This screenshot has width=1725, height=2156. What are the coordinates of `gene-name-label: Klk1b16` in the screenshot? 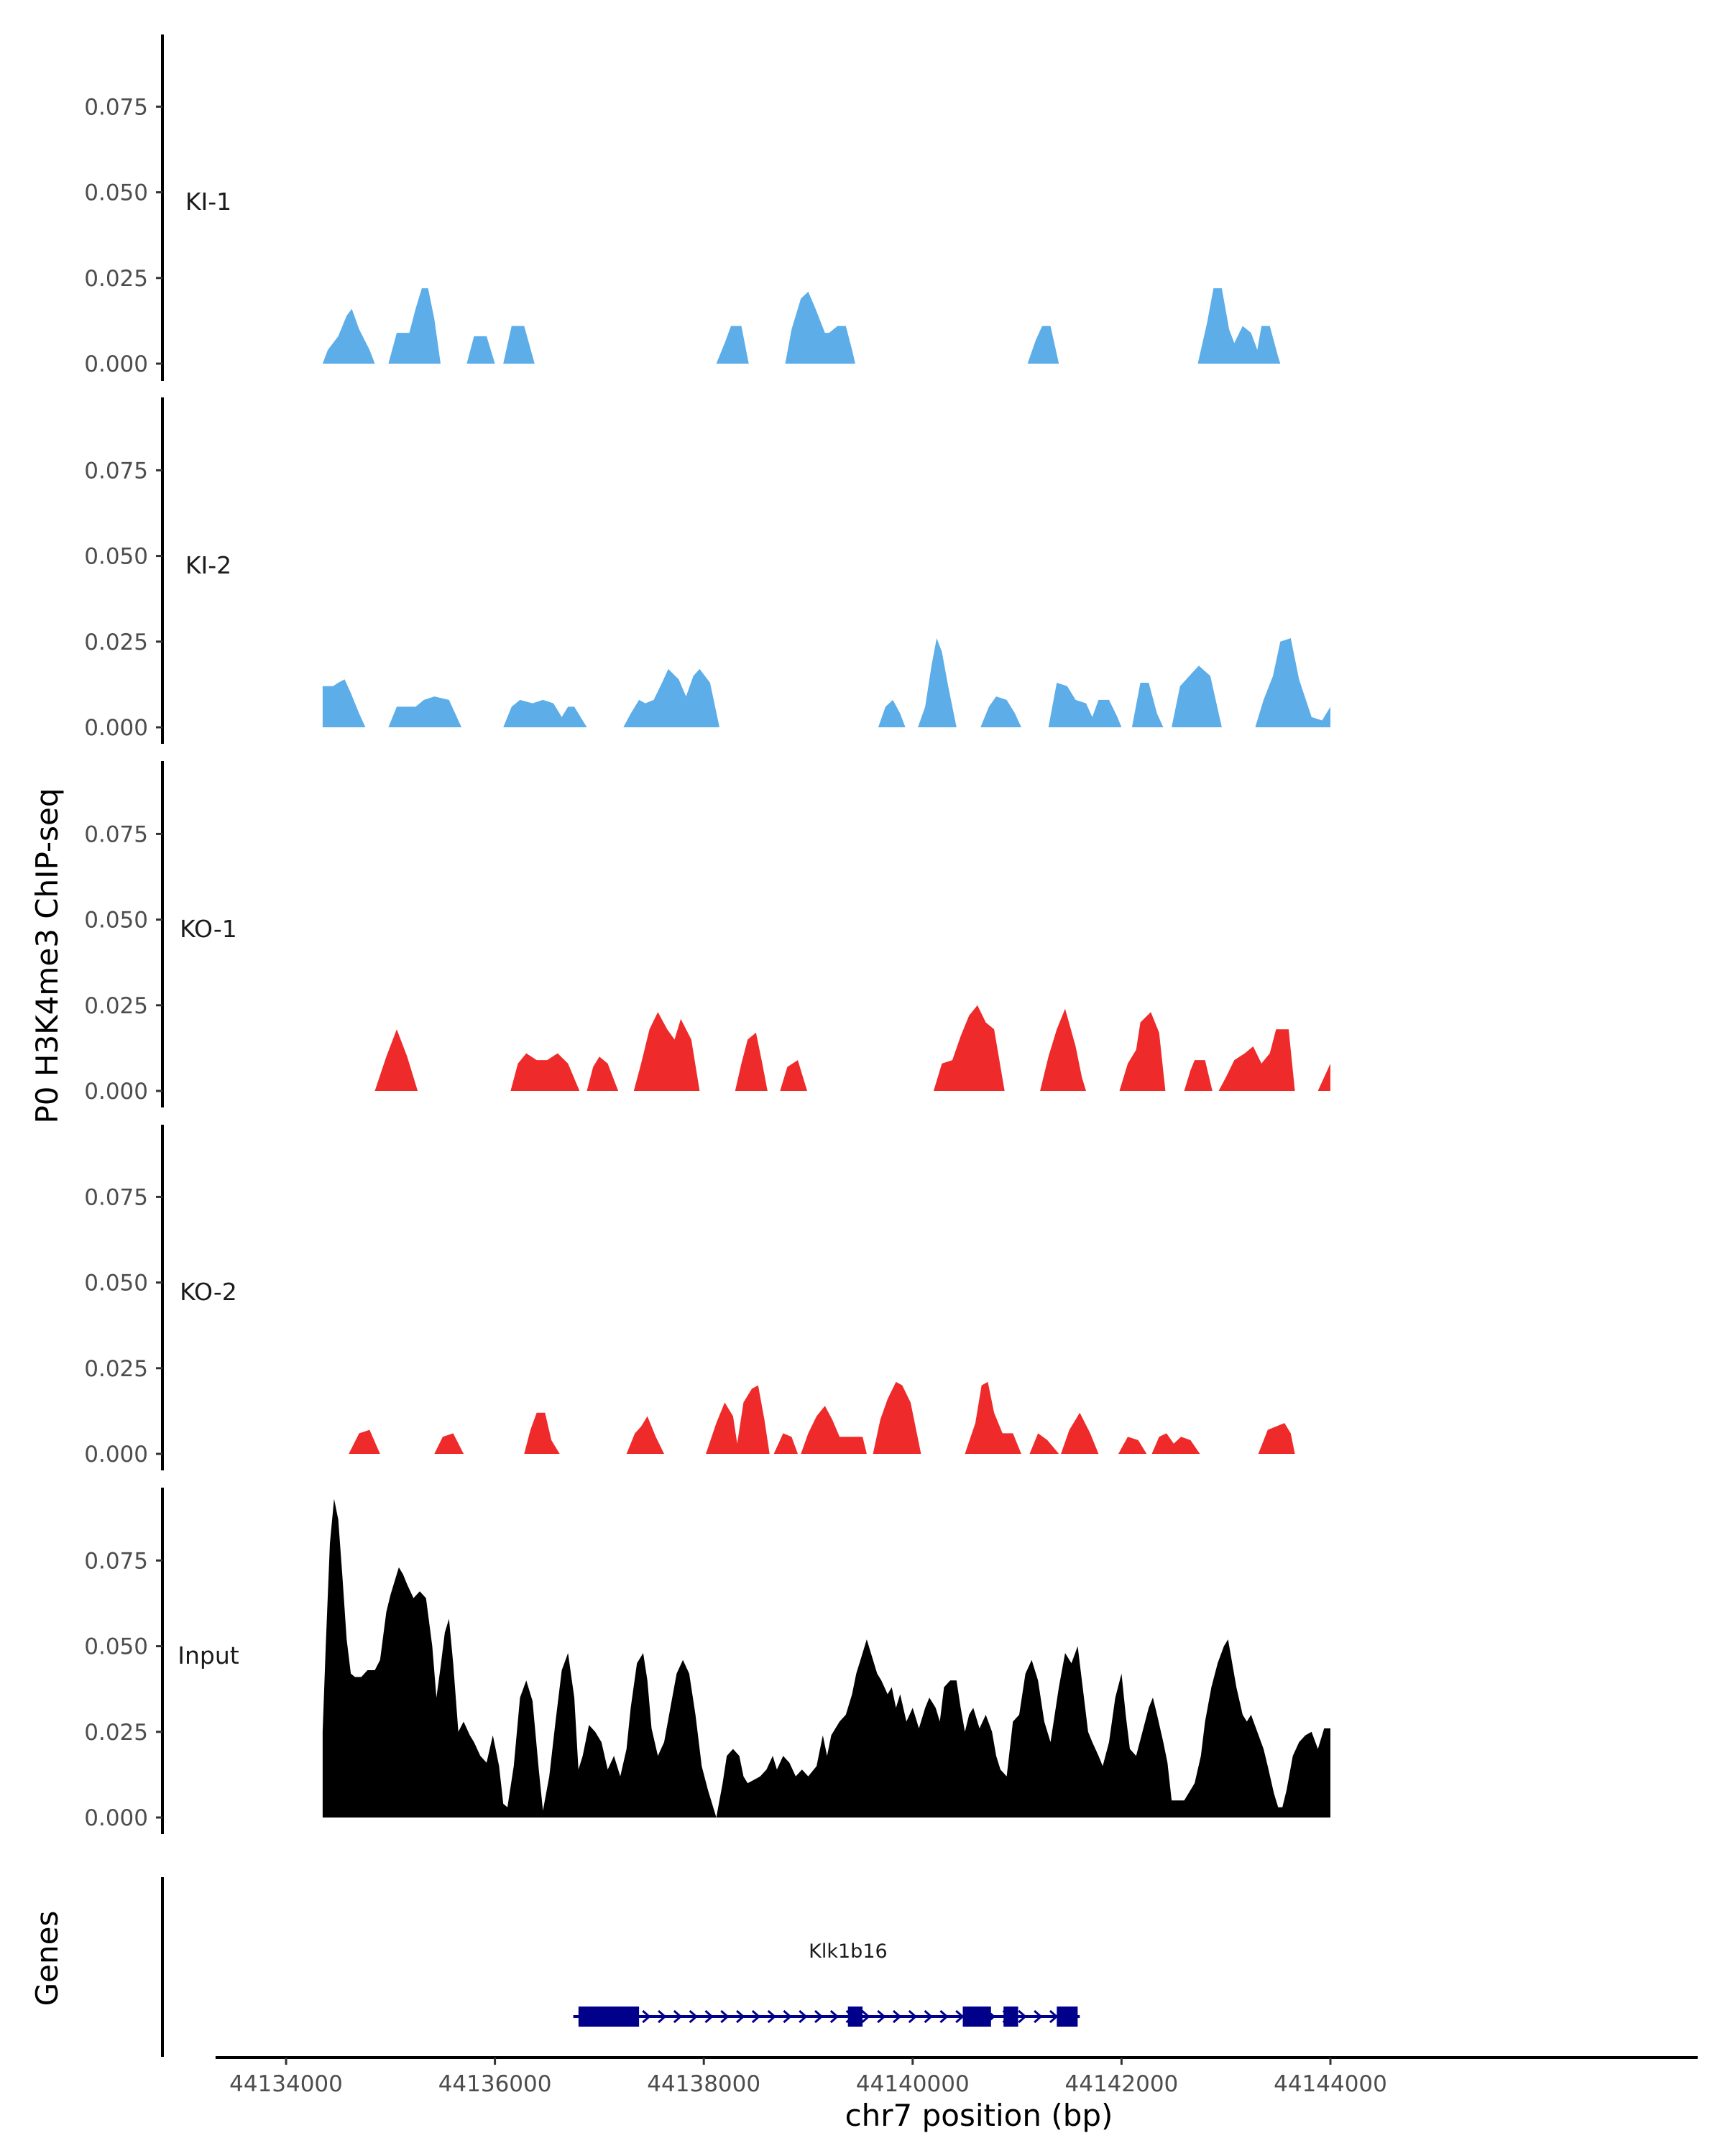 It's located at (848, 1951).